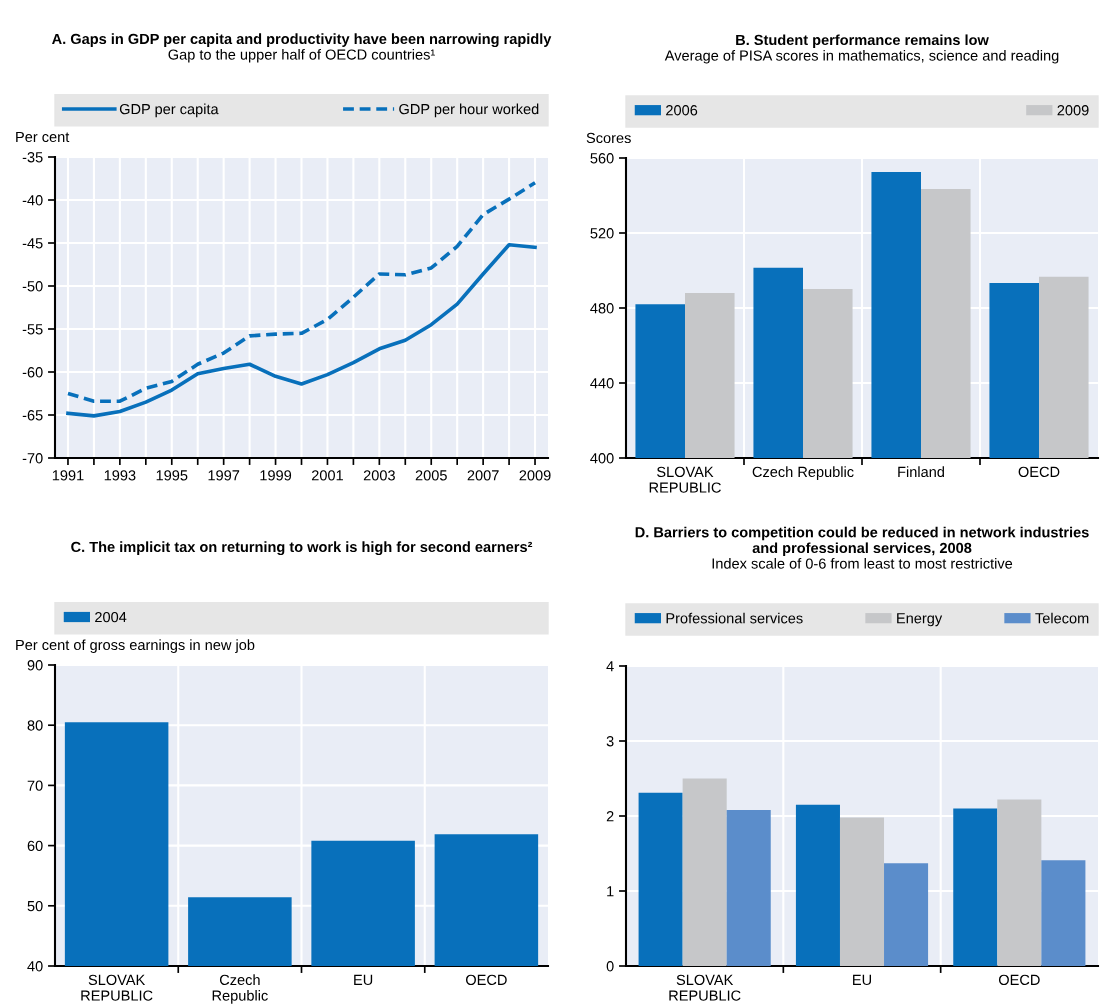  I want to click on y-tick-label: 80, so click(35, 725).